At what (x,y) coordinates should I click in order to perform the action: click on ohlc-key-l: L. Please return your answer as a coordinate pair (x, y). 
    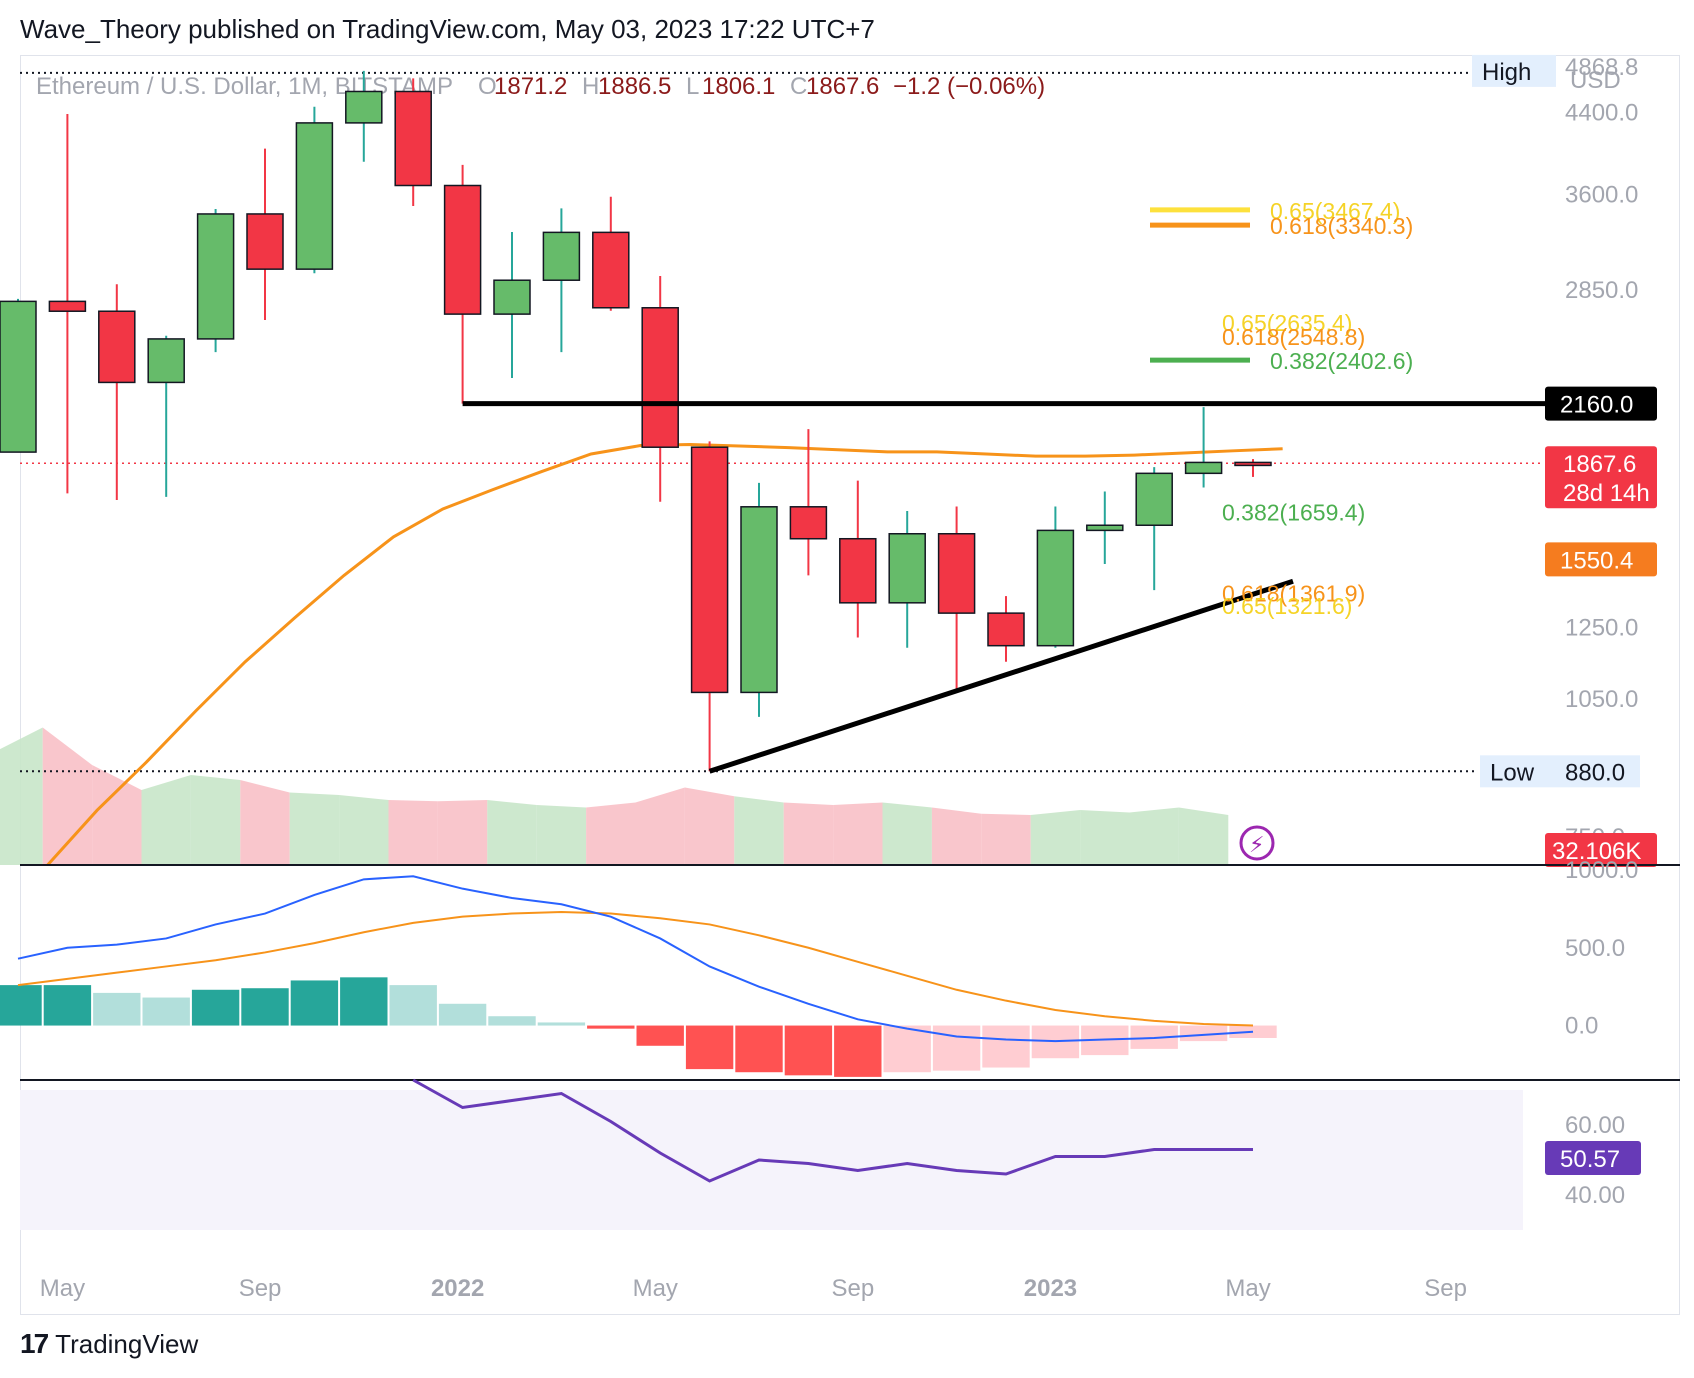
    Looking at the image, I should click on (692, 86).